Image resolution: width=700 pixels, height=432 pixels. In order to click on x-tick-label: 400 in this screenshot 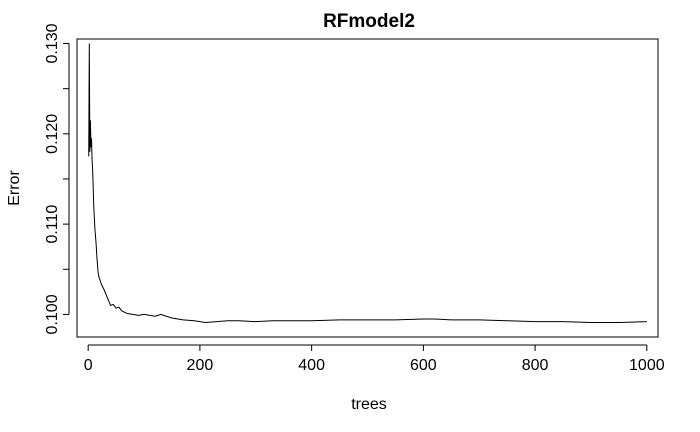, I will do `click(311, 365)`.